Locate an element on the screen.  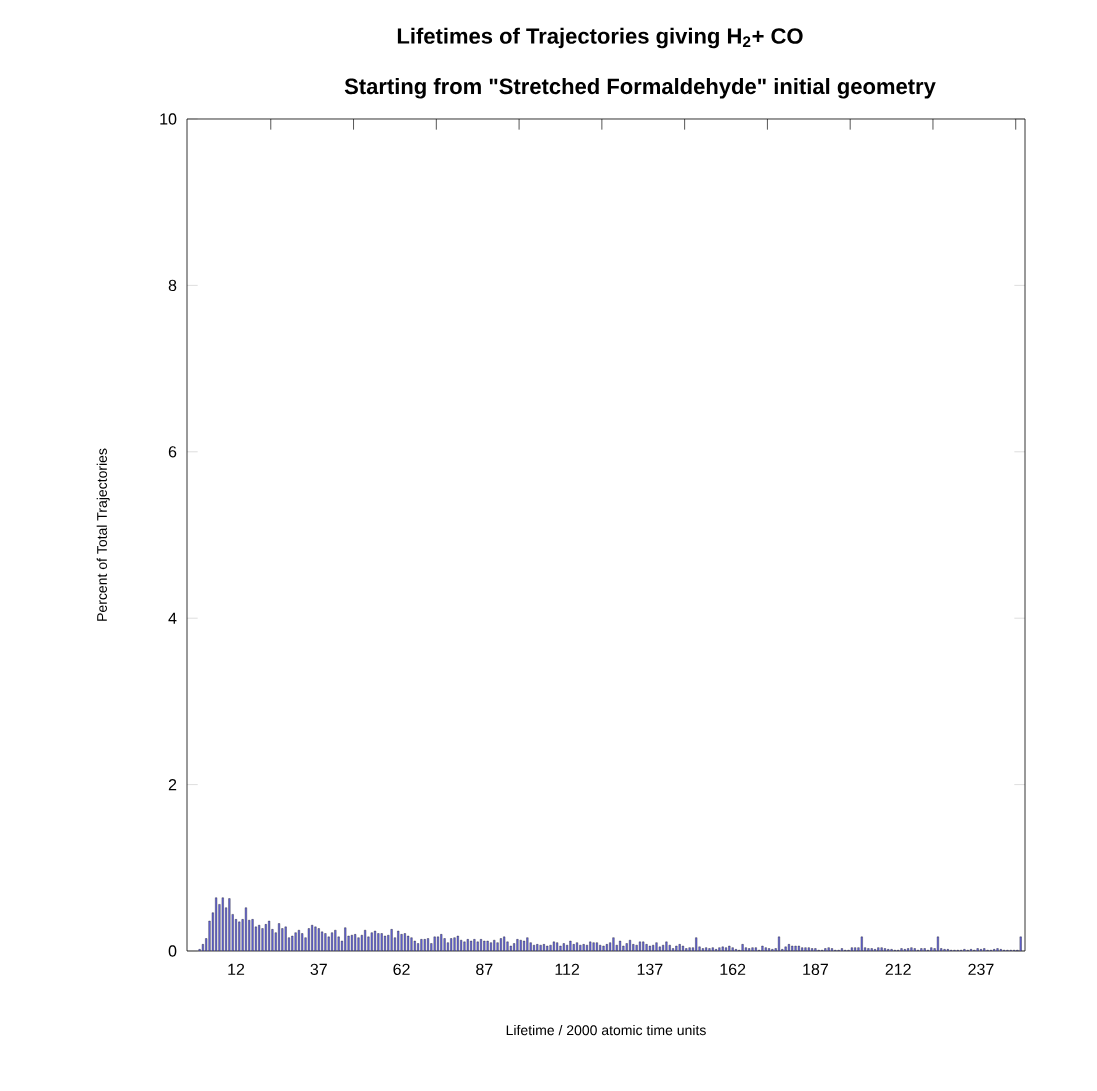
x-tick-label: 87 is located at coordinates (484, 969).